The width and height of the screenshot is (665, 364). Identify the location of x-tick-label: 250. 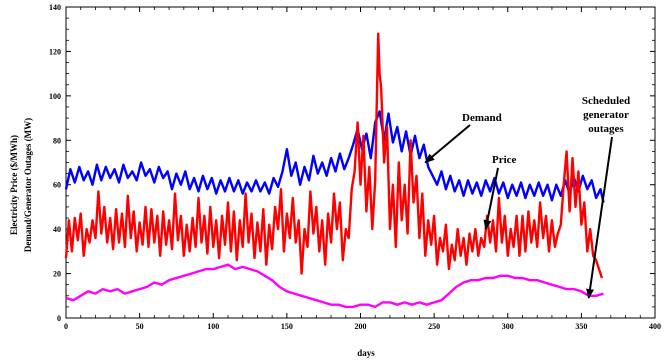
(434, 326).